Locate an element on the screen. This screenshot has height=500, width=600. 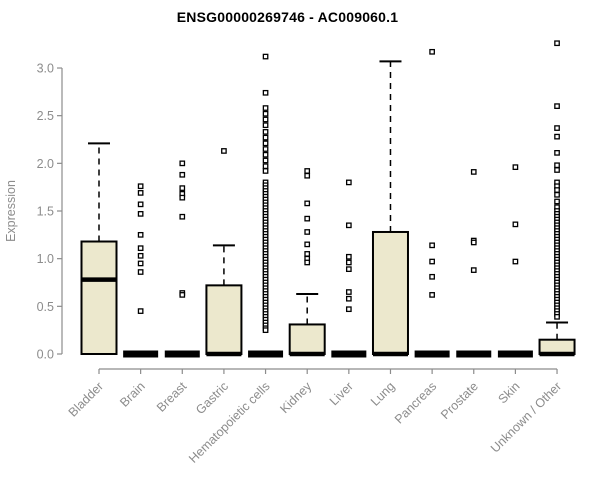
x-tick-label: Kidney is located at coordinates (295, 397).